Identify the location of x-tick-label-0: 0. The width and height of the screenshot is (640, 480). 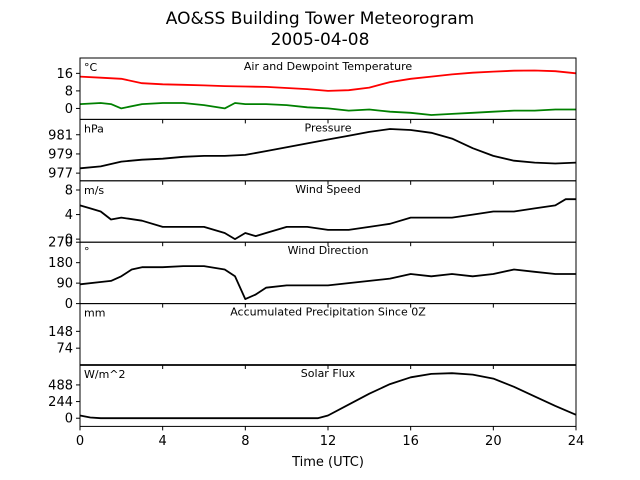
(80, 441).